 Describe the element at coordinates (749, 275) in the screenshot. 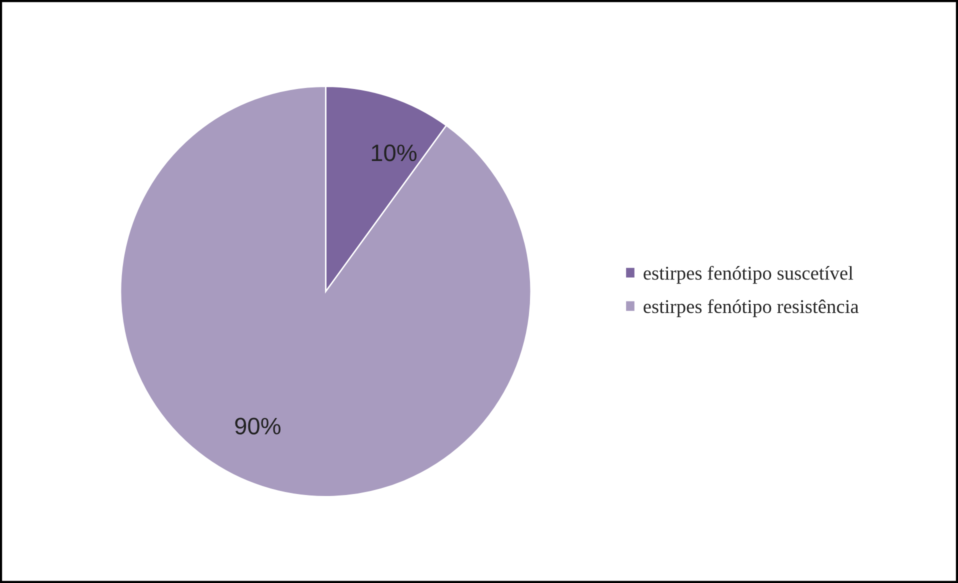

I see `legend-label: estirpes fenótipo suscetível` at that location.